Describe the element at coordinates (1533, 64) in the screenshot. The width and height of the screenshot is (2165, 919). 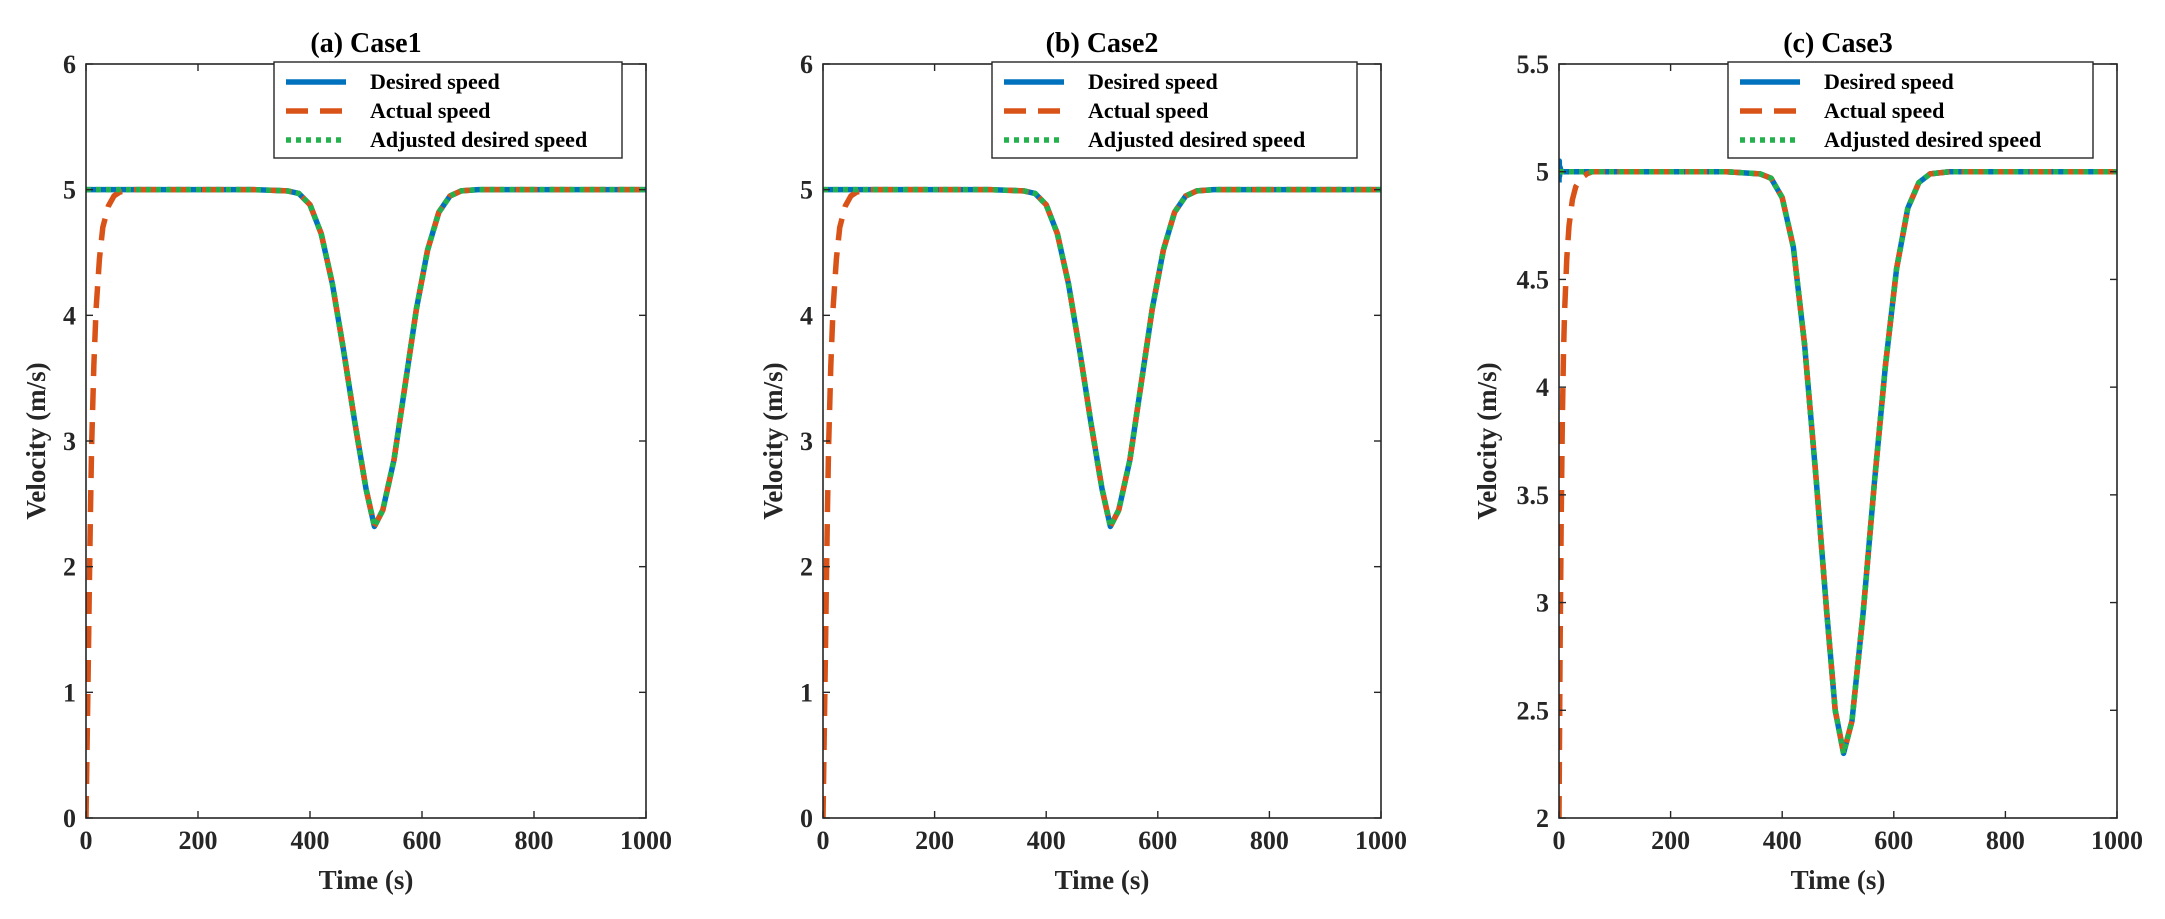
I see `y-tick-label: 5.5` at that location.